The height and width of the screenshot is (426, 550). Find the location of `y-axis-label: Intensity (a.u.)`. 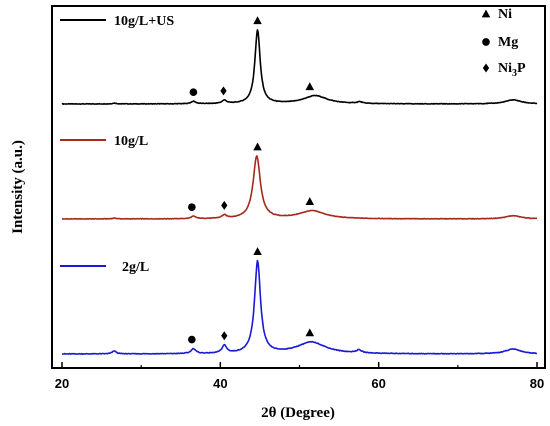

y-axis-label: Intensity (a.u.) is located at coordinates (18, 187).